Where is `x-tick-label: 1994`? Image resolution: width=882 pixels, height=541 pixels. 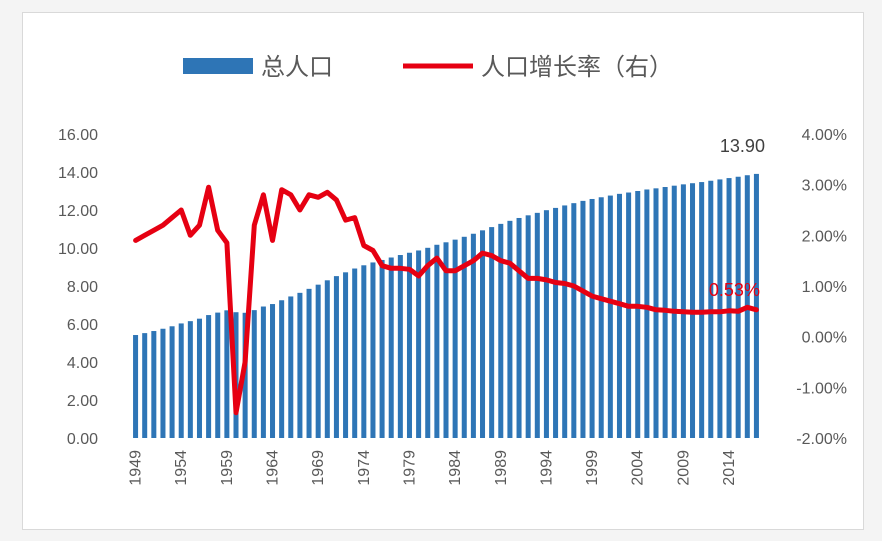 x-tick-label: 1994 is located at coordinates (546, 468).